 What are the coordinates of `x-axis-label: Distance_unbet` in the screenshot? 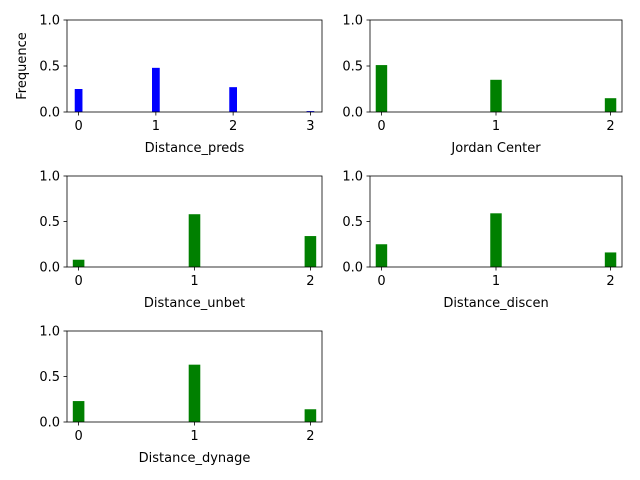 It's located at (194, 303).